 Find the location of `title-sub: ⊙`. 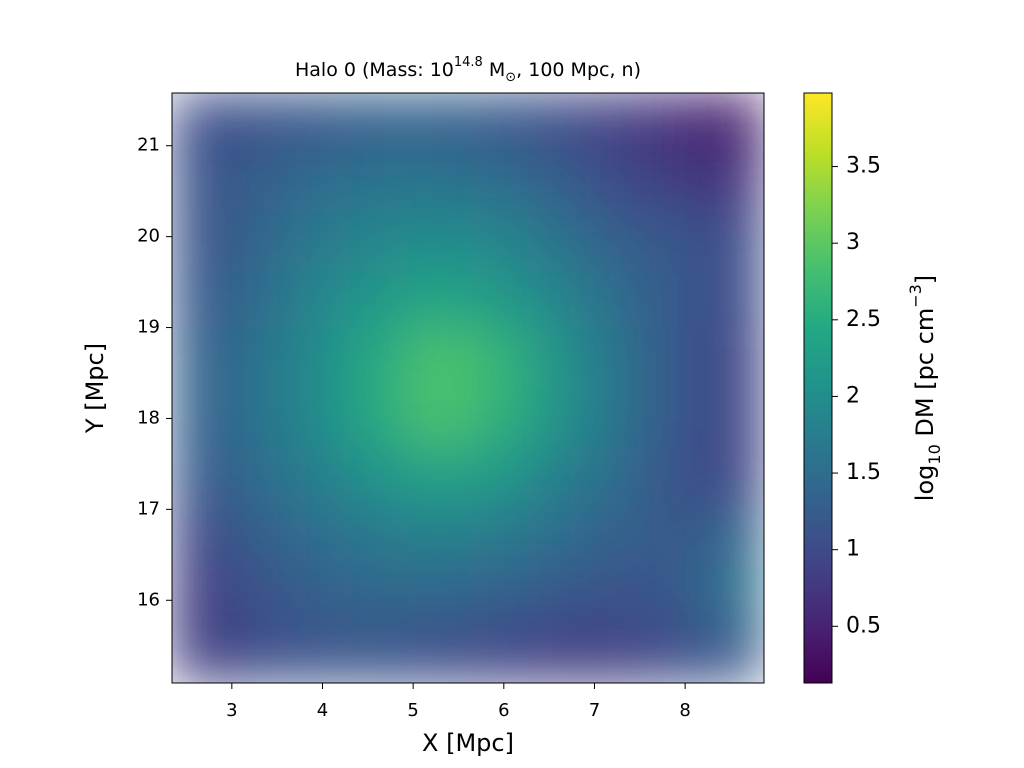

title-sub: ⊙ is located at coordinates (510, 77).